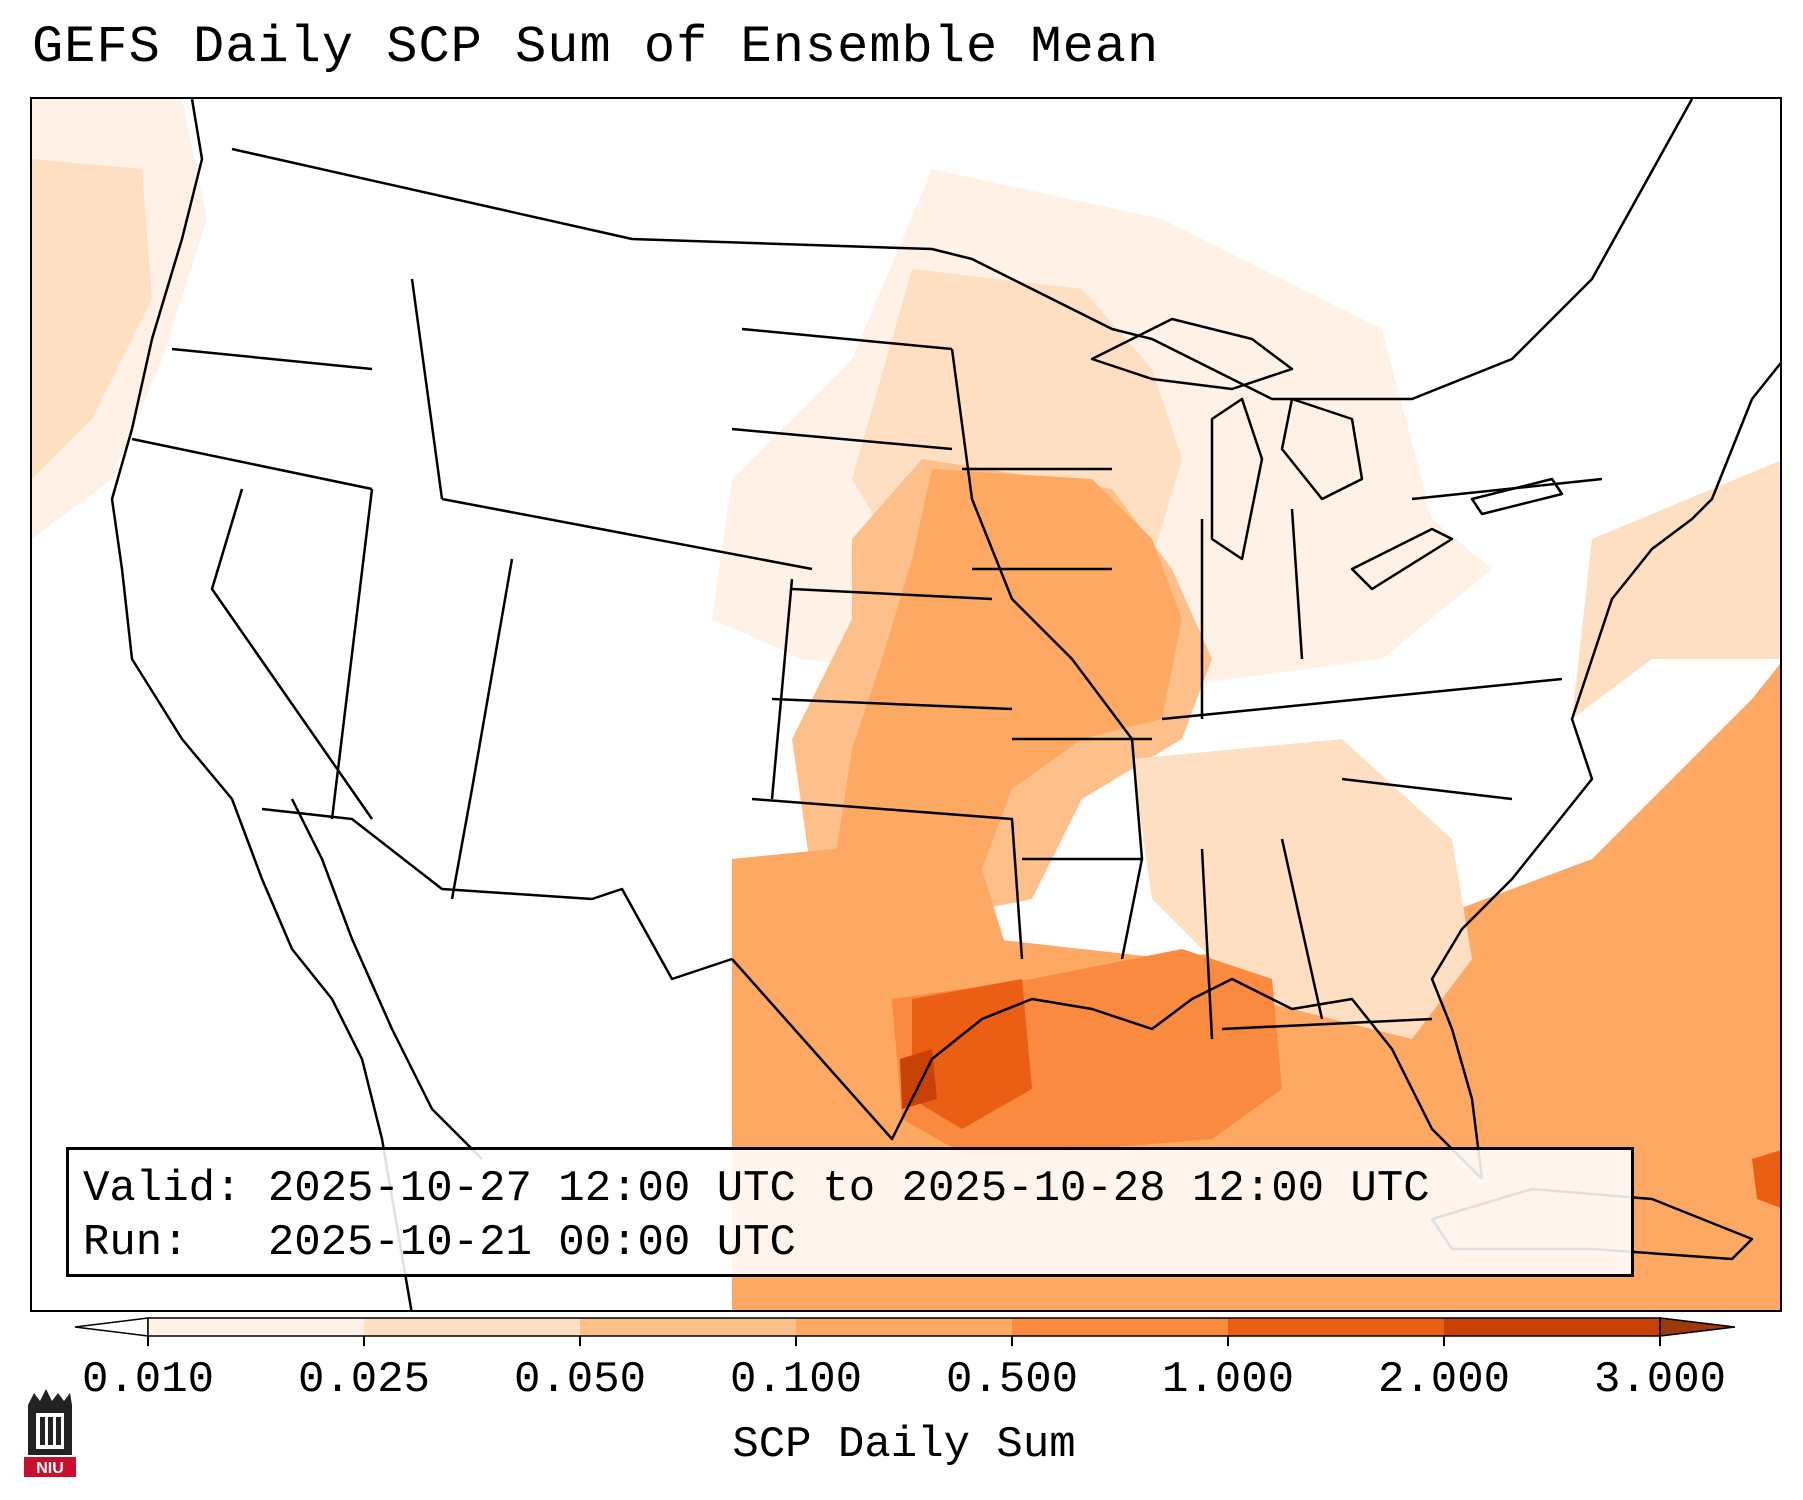  I want to click on map-title: GEFS Daily SCP Sum of Ensemble Mean, so click(596, 47).